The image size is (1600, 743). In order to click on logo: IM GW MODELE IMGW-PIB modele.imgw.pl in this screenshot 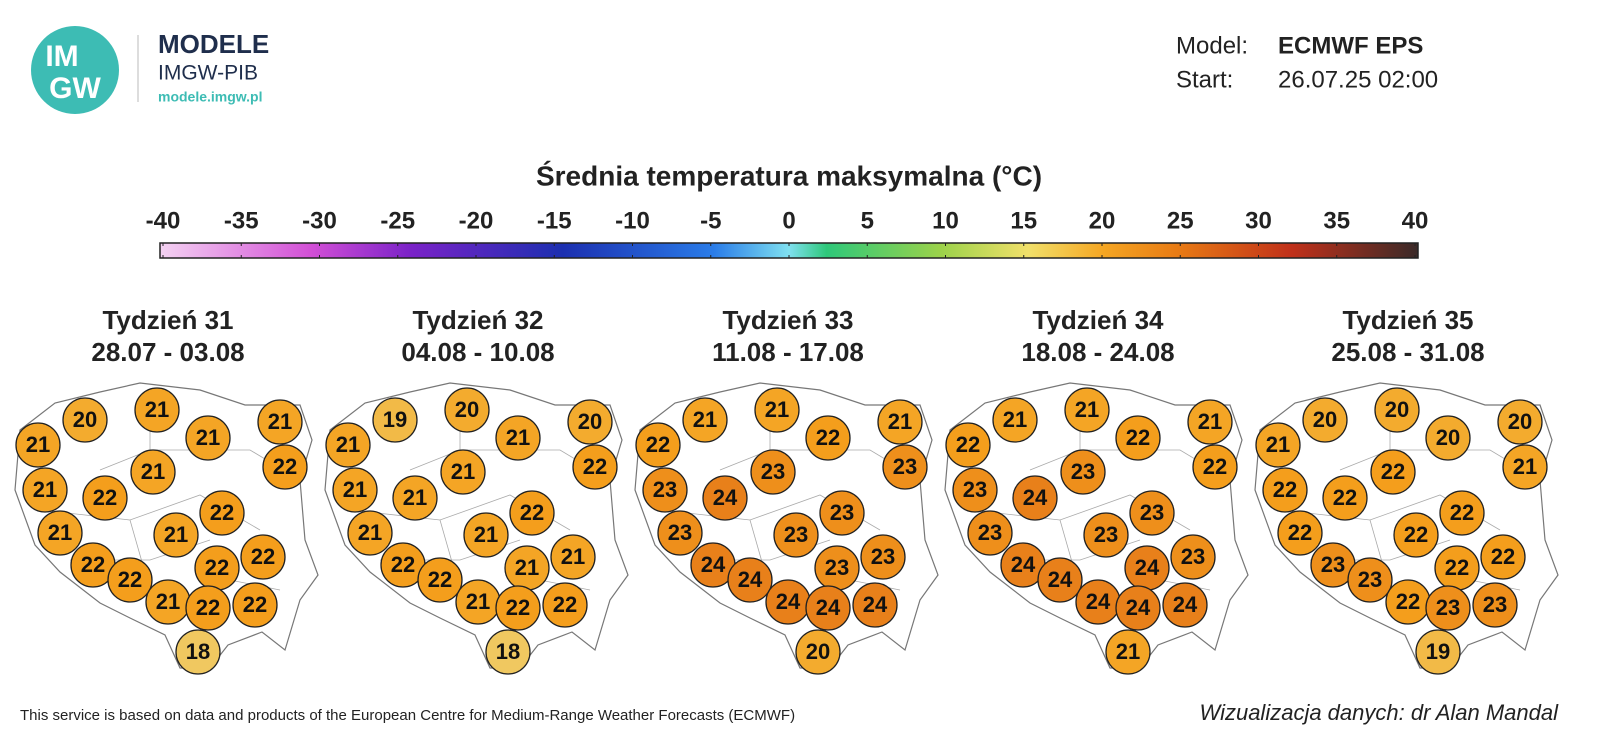, I will do `click(150, 70)`.